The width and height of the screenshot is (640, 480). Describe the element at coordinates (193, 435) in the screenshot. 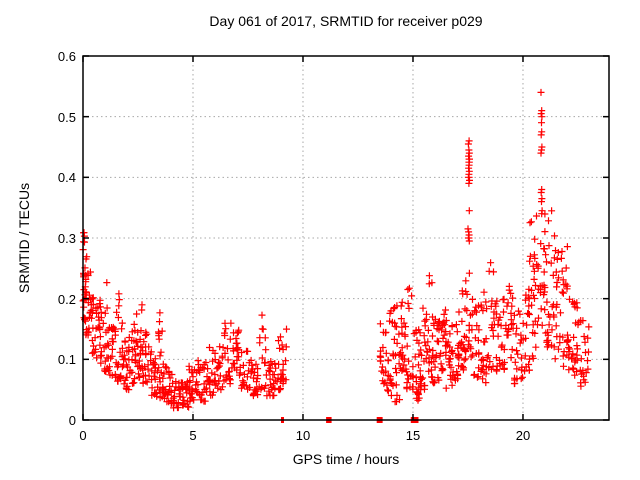

I see `x-tick-label: 5` at that location.